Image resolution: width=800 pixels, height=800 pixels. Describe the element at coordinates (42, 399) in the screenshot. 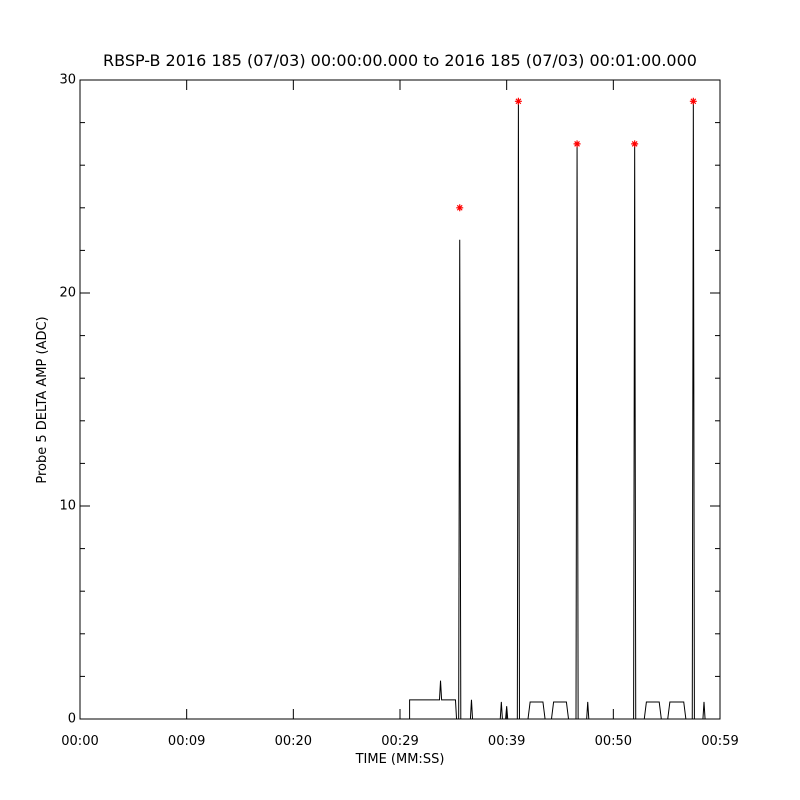

I see `y-axis-label: Probe 5 DELTA AMP (ADC)` at that location.